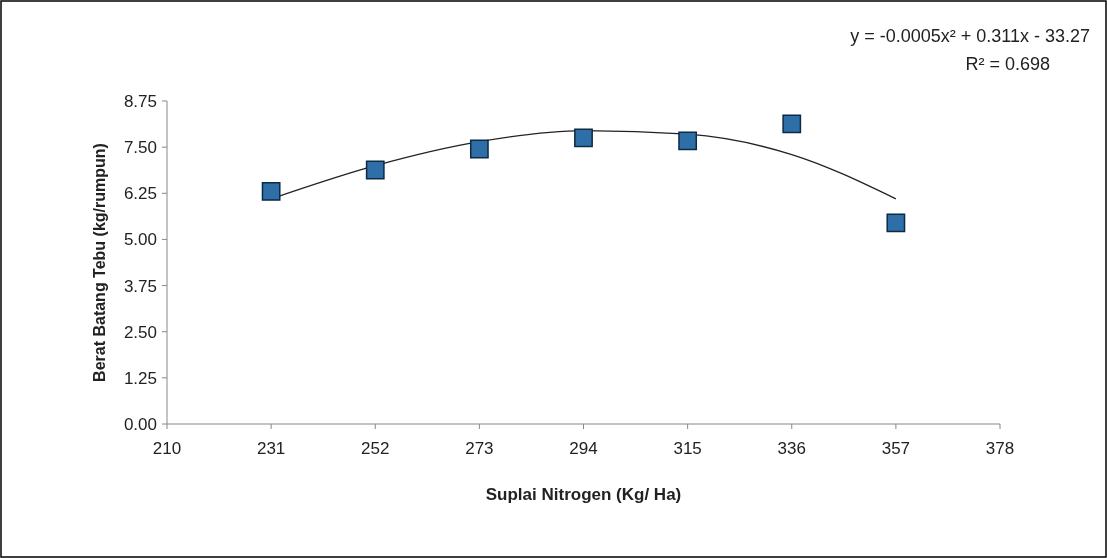 This screenshot has height=558, width=1107. Describe the element at coordinates (140, 194) in the screenshot. I see `y-tick-label: 6.25` at that location.